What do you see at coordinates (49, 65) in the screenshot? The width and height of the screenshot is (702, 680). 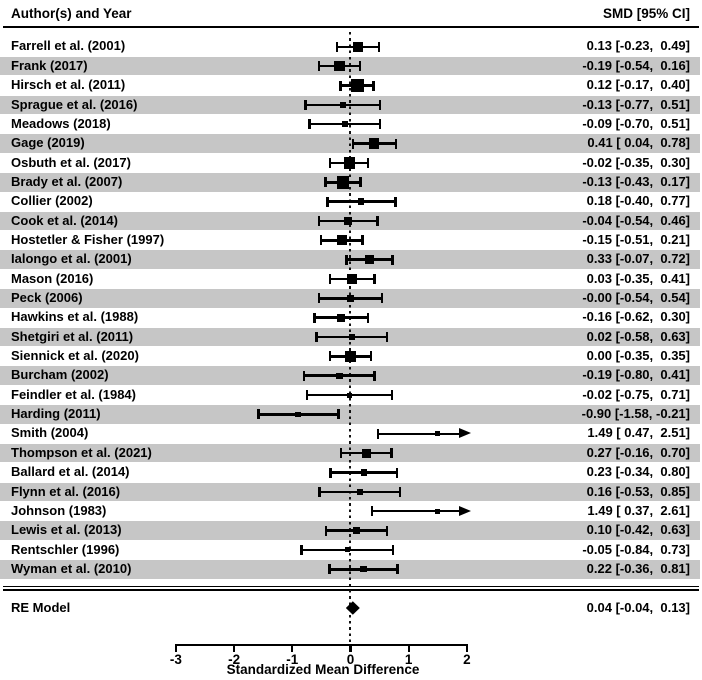 I see `study-label: Frank (2017)` at bounding box center [49, 65].